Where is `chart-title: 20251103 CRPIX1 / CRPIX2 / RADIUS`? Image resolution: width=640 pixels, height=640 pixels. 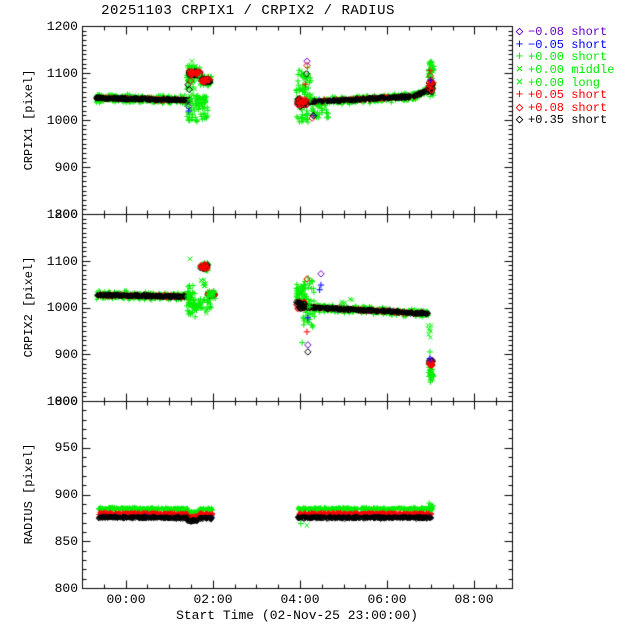 chart-title: 20251103 CRPIX1 / CRPIX2 / RADIUS is located at coordinates (248, 11).